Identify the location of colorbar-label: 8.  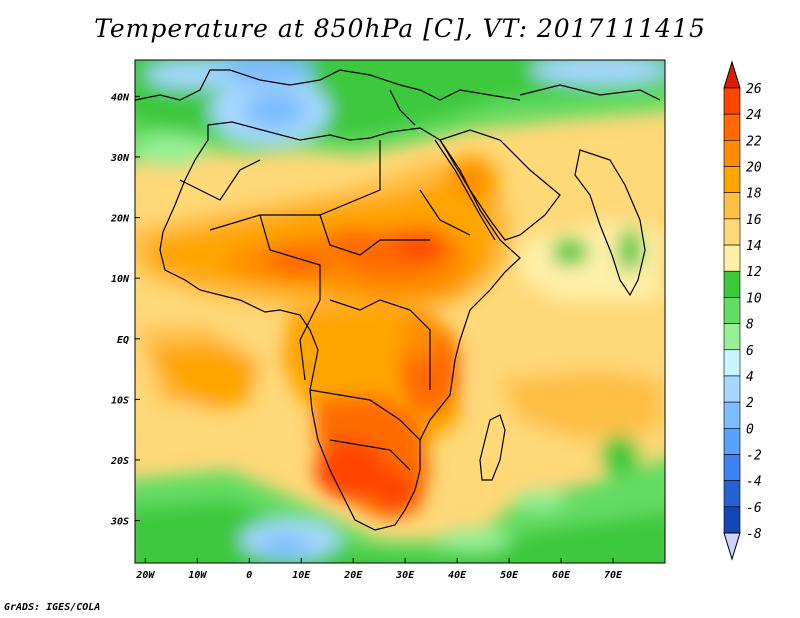
(750, 325).